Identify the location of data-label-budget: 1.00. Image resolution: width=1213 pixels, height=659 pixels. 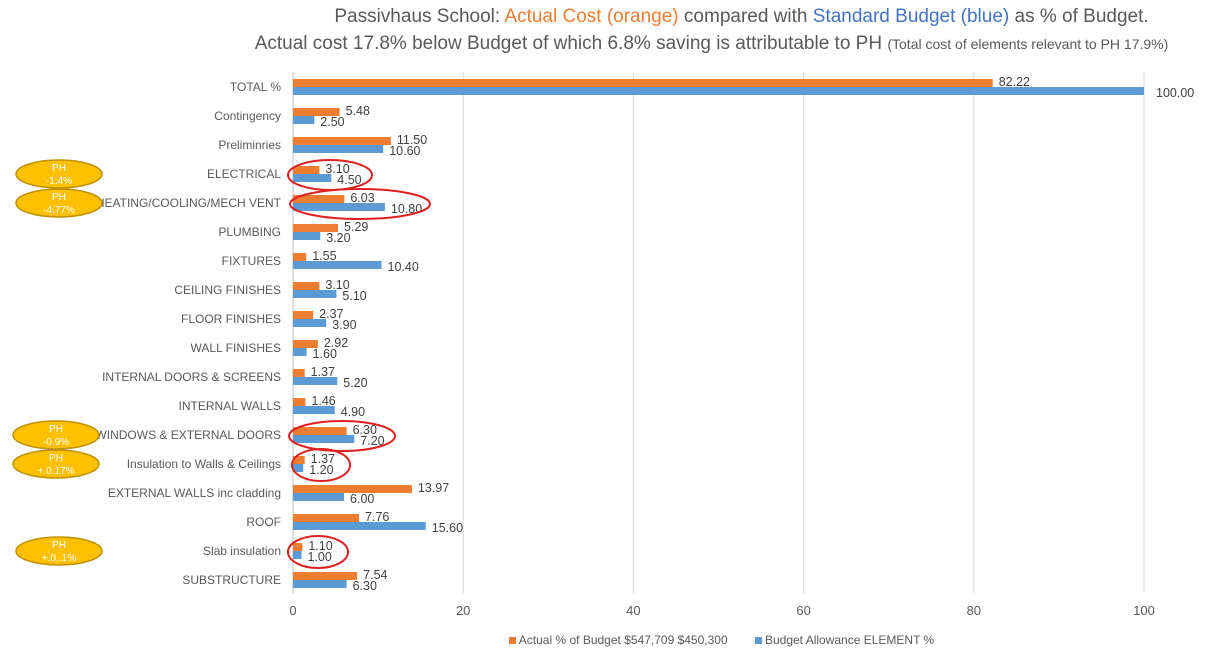
(320, 557).